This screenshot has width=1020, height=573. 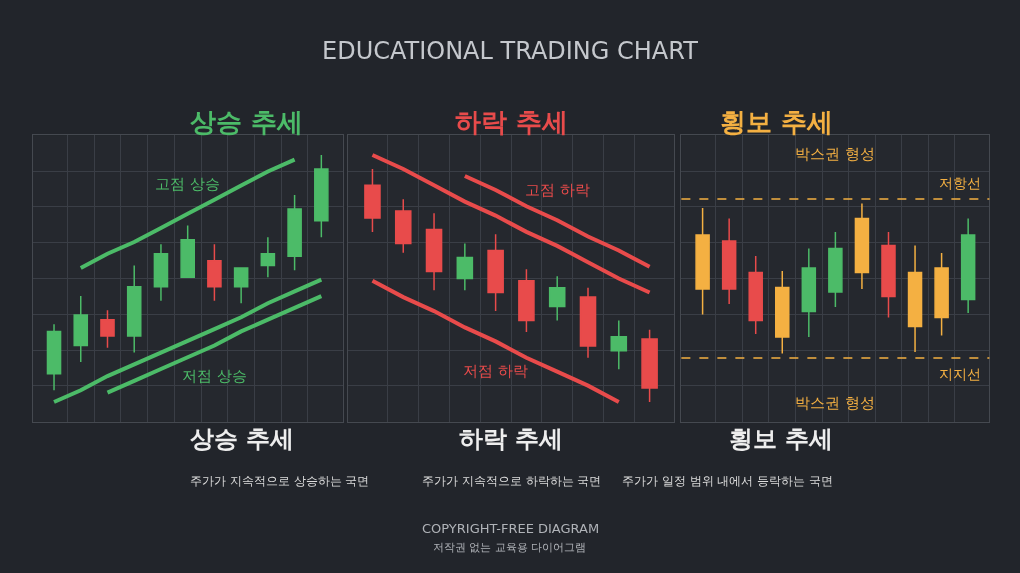 What do you see at coordinates (214, 376) in the screenshot?
I see `annotation: 저점 상승` at bounding box center [214, 376].